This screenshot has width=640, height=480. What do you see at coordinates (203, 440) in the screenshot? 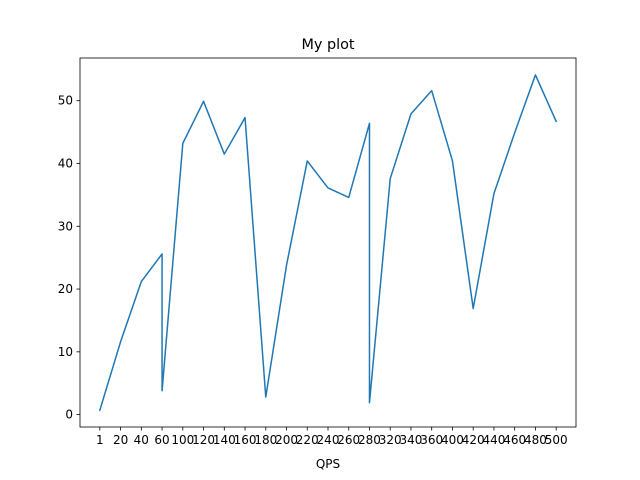
I see `x-tick-label: 120` at bounding box center [203, 440].